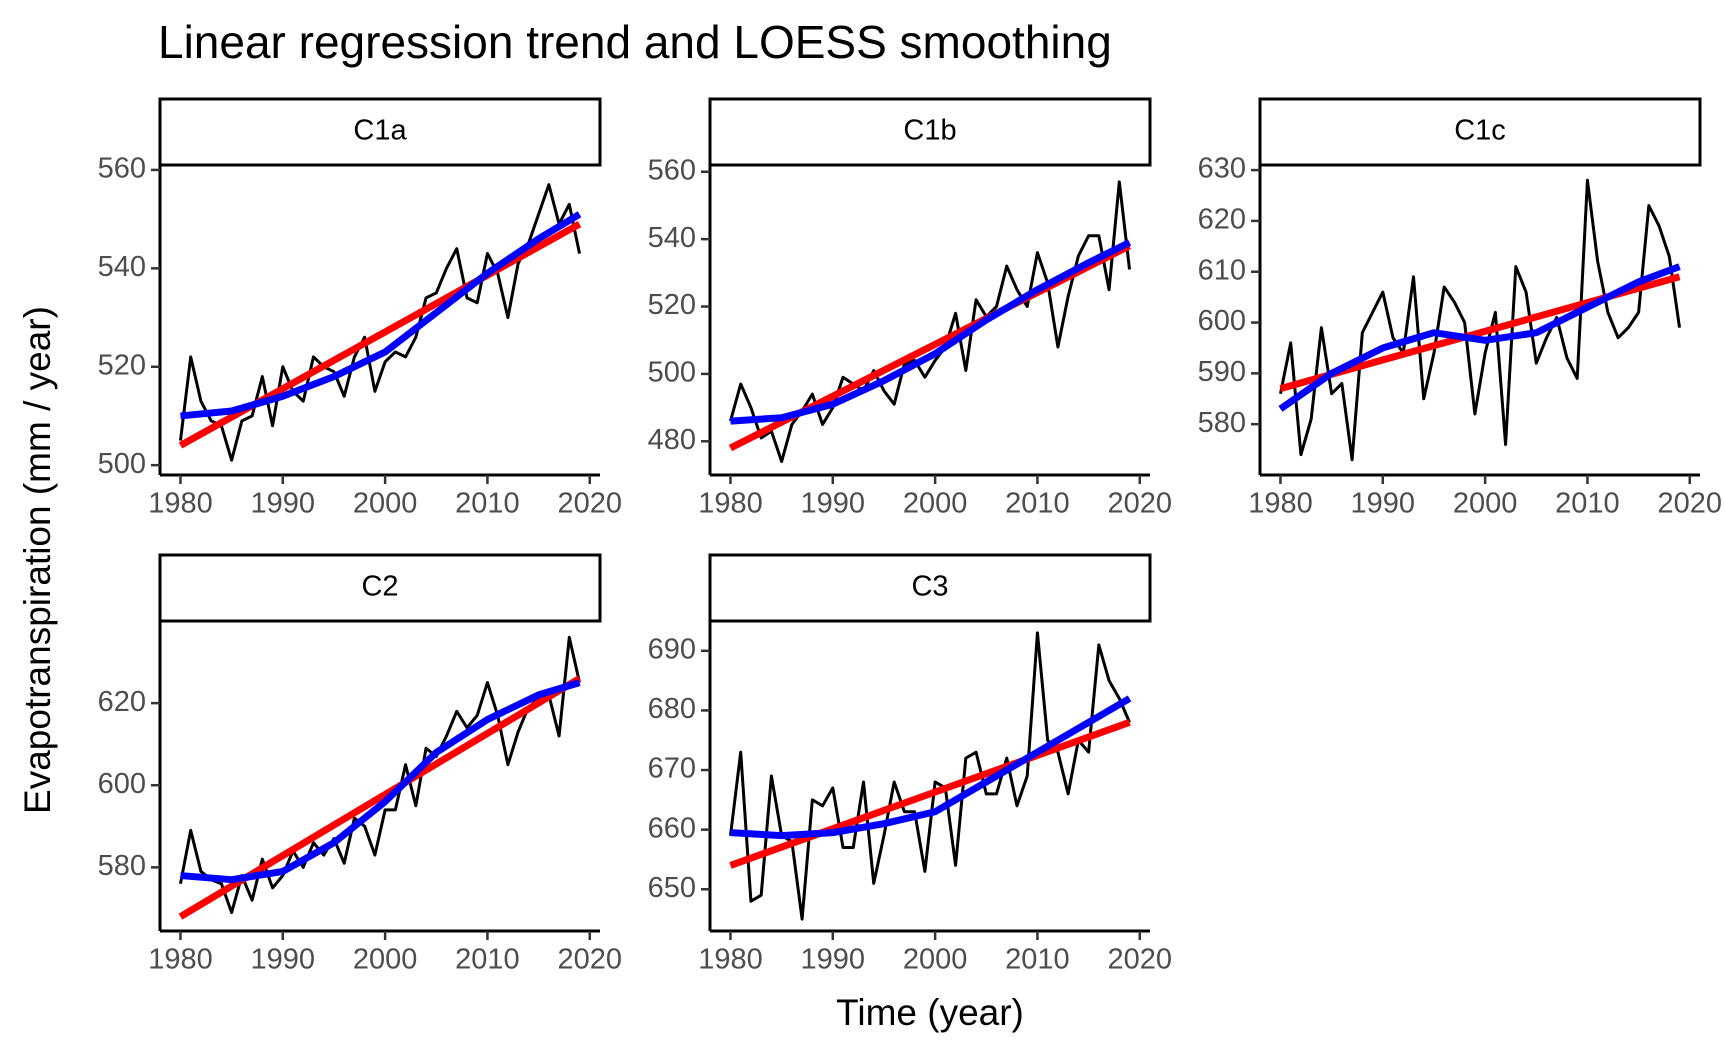 This screenshot has width=1725, height=1060. I want to click on y-tick-label: 650, so click(672, 888).